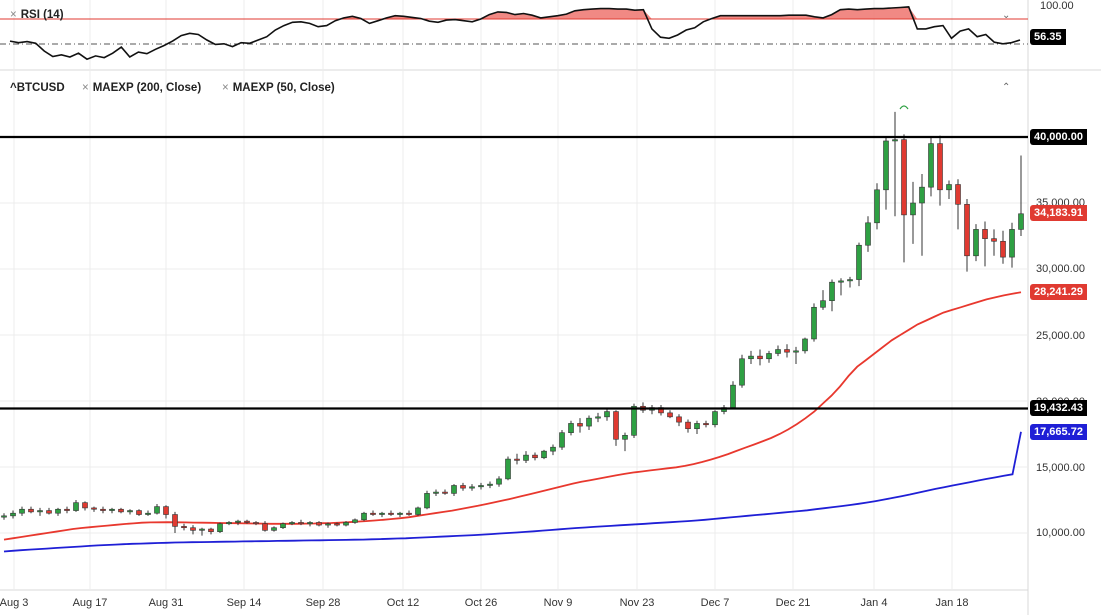  I want to click on ema200-value-label: 17,665.72, so click(1058, 432).